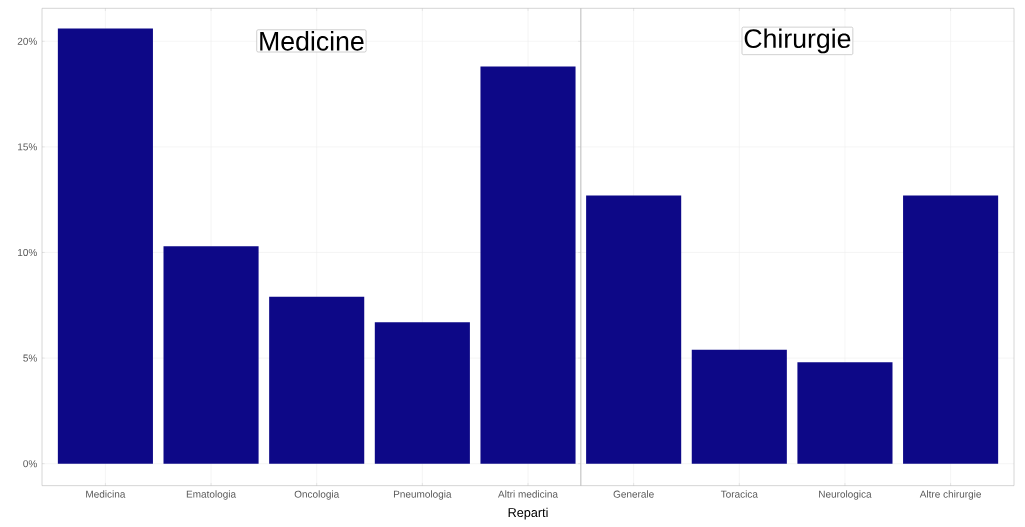  What do you see at coordinates (312, 41) in the screenshot?
I see `text: Medicine` at bounding box center [312, 41].